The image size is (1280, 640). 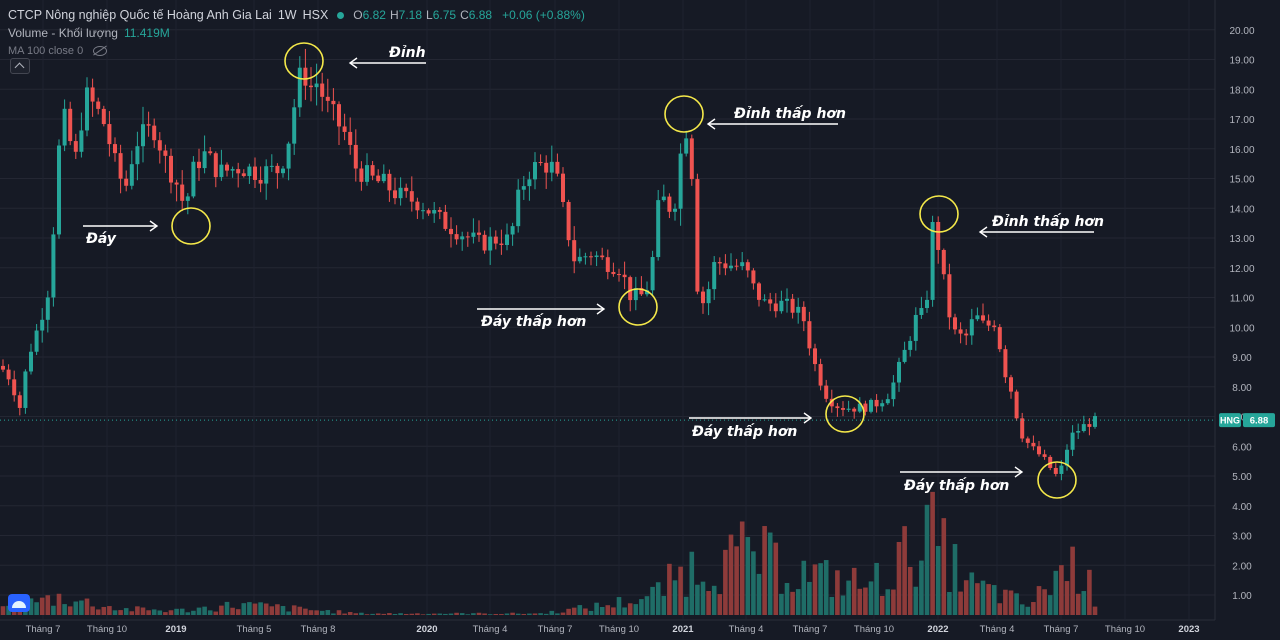 I want to click on hidden-eye-icon, so click(x=100, y=51).